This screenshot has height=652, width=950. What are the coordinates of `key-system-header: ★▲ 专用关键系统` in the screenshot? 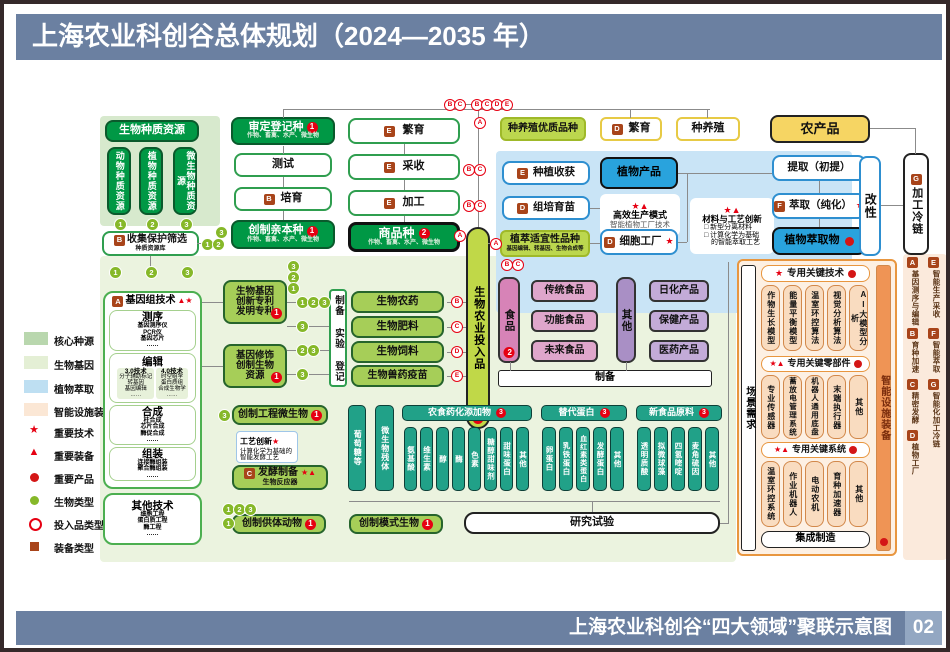 It's located at (815, 450).